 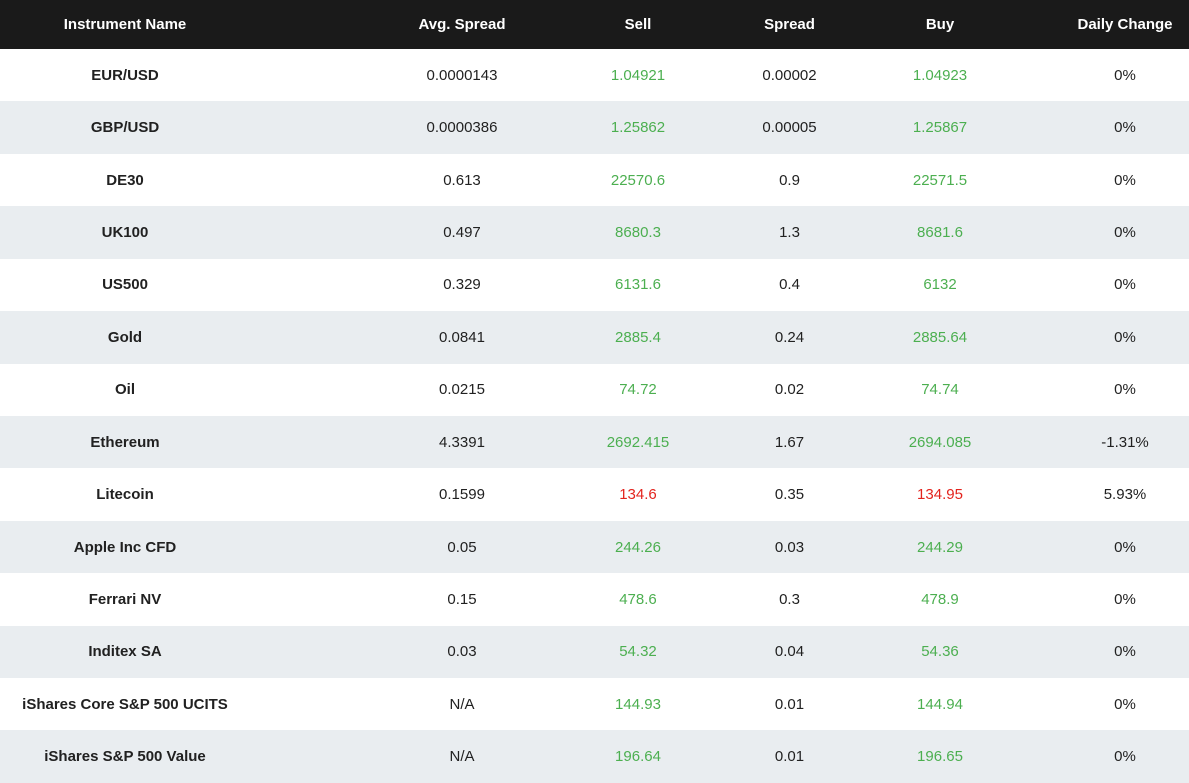 I want to click on buy-price-cell: 22571.5, so click(x=940, y=180).